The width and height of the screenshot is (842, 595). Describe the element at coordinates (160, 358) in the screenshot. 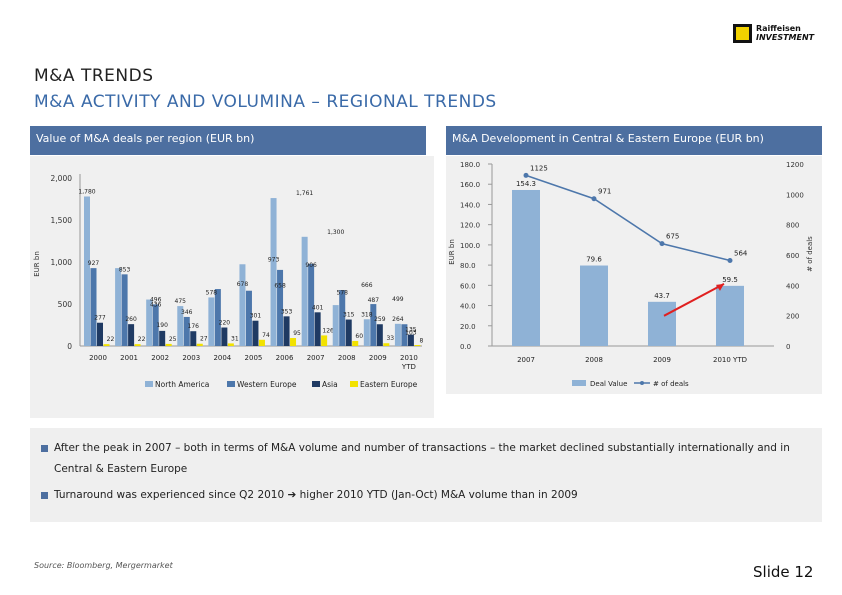

I see `x-tick-label: 2002` at that location.